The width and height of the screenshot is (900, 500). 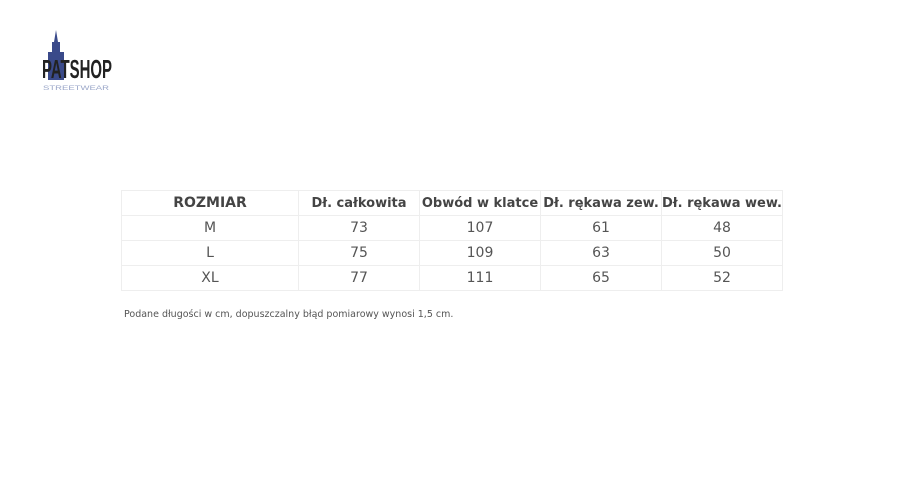 What do you see at coordinates (722, 228) in the screenshot?
I see `table-cell: 48` at bounding box center [722, 228].